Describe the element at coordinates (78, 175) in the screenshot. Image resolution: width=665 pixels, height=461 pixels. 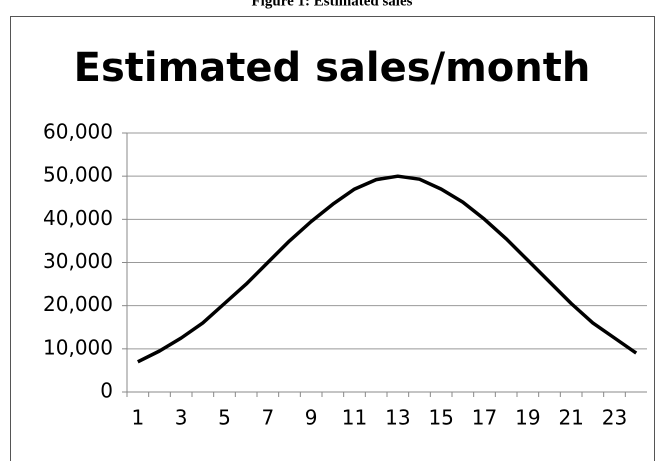
I see `y-tick-label: 50,000` at that location.